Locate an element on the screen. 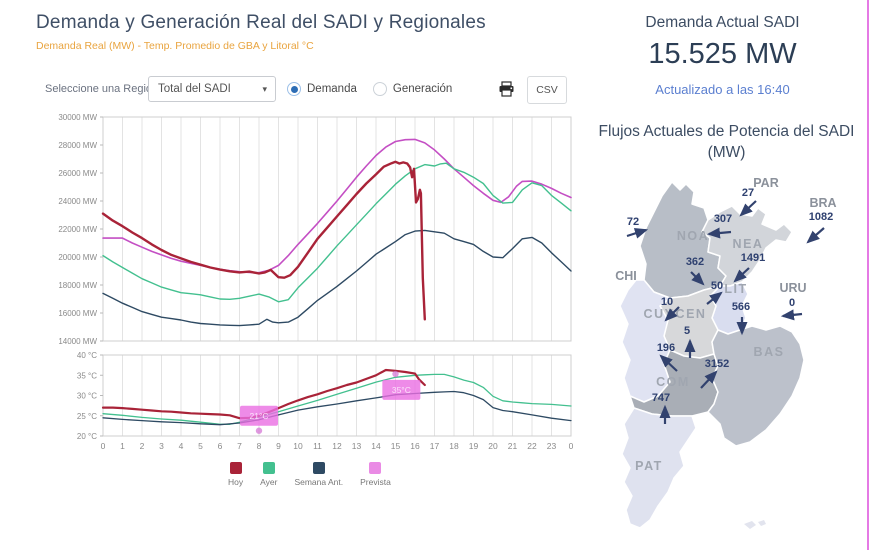 The width and height of the screenshot is (873, 550). flow-arrow-f1082 is located at coordinates (815, 235).